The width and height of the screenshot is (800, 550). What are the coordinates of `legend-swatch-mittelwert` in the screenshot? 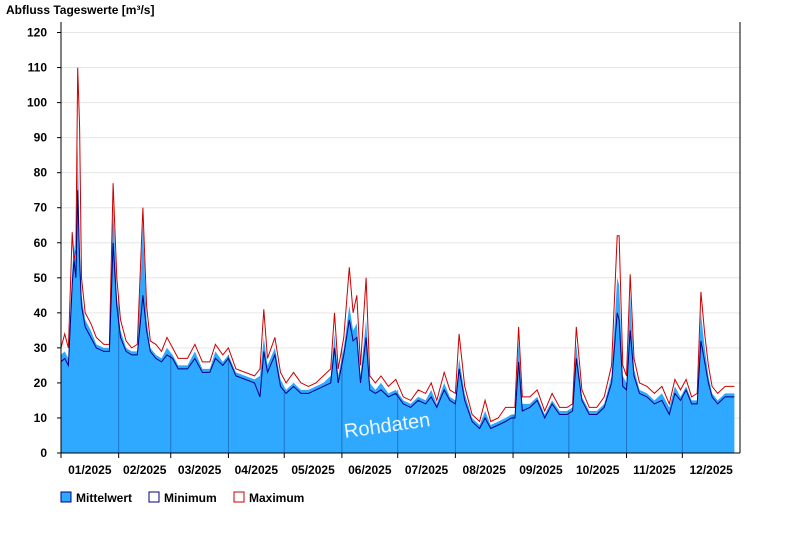 It's located at (66, 497).